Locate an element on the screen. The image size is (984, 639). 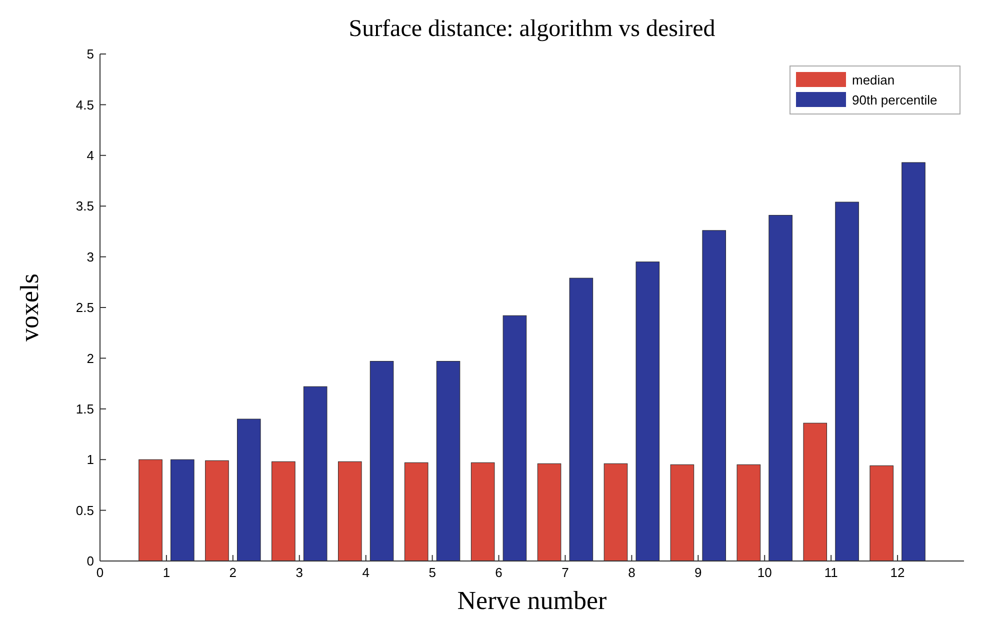
x-tick-label: 10 is located at coordinates (764, 572).